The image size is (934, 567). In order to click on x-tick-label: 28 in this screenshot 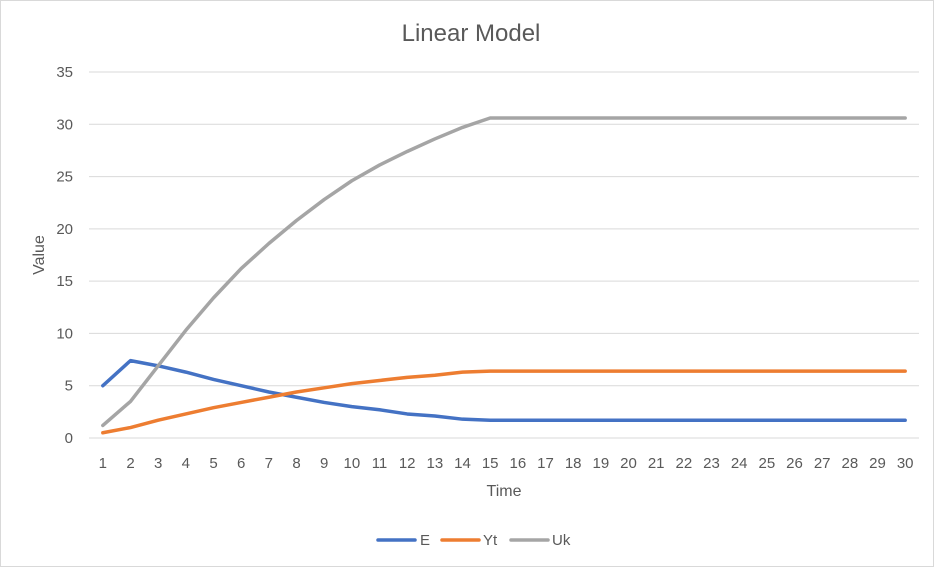, I will do `click(849, 463)`.